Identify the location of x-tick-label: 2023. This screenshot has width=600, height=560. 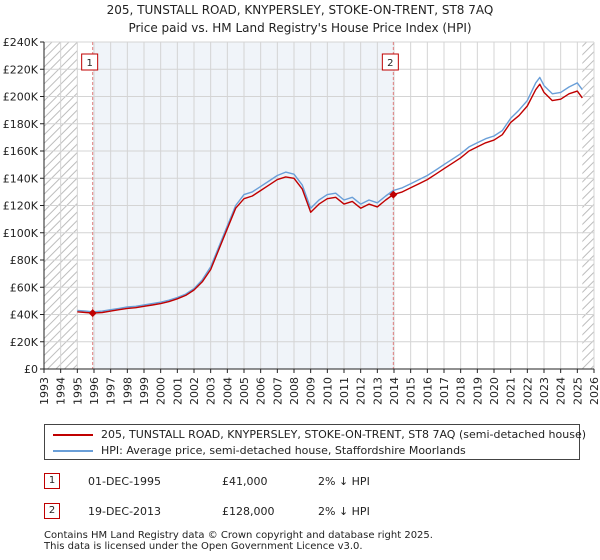
(544, 391).